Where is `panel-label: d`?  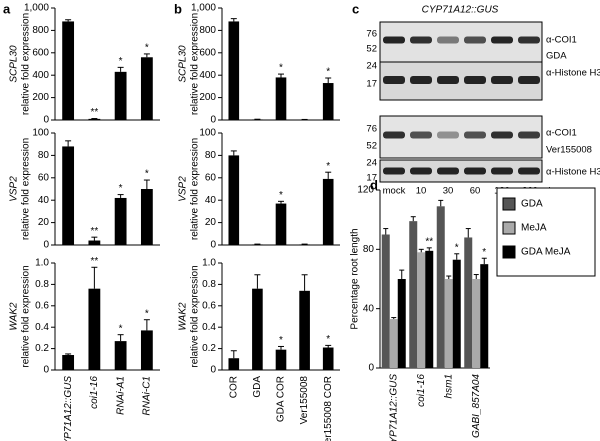
panel-label: d is located at coordinates (374, 184).